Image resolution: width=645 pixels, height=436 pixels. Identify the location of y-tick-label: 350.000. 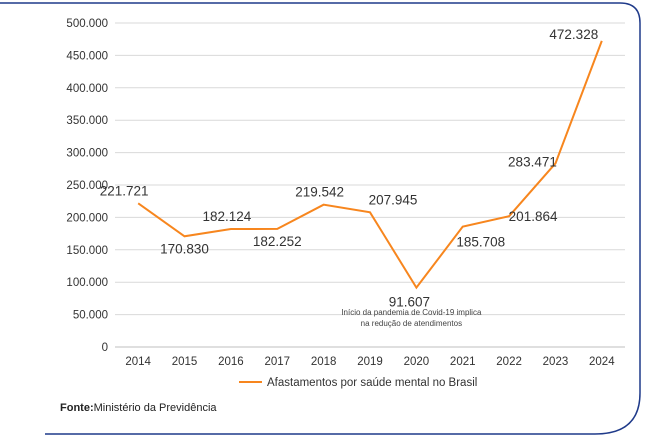
(87, 121).